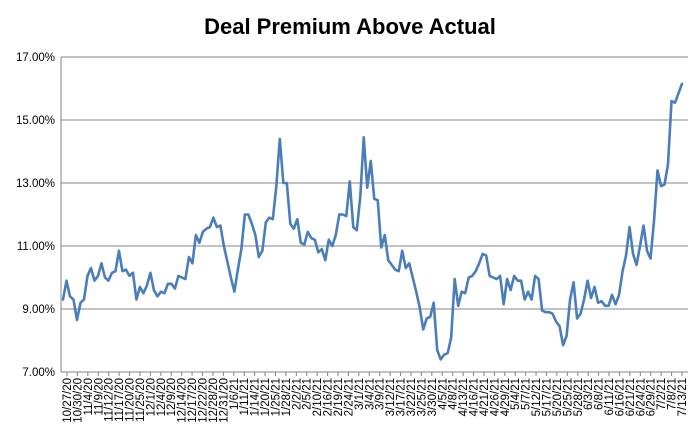 This screenshot has width=700, height=446. What do you see at coordinates (235, 394) in the screenshot?
I see `x-tick-label: 1/6/21` at bounding box center [235, 394].